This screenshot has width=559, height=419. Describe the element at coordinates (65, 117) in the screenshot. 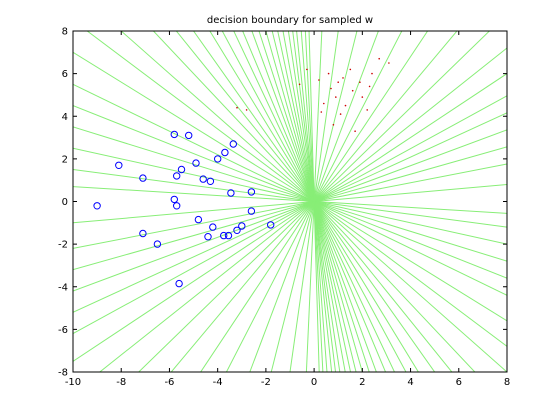

I see `y-tick-label: 4` at that location.